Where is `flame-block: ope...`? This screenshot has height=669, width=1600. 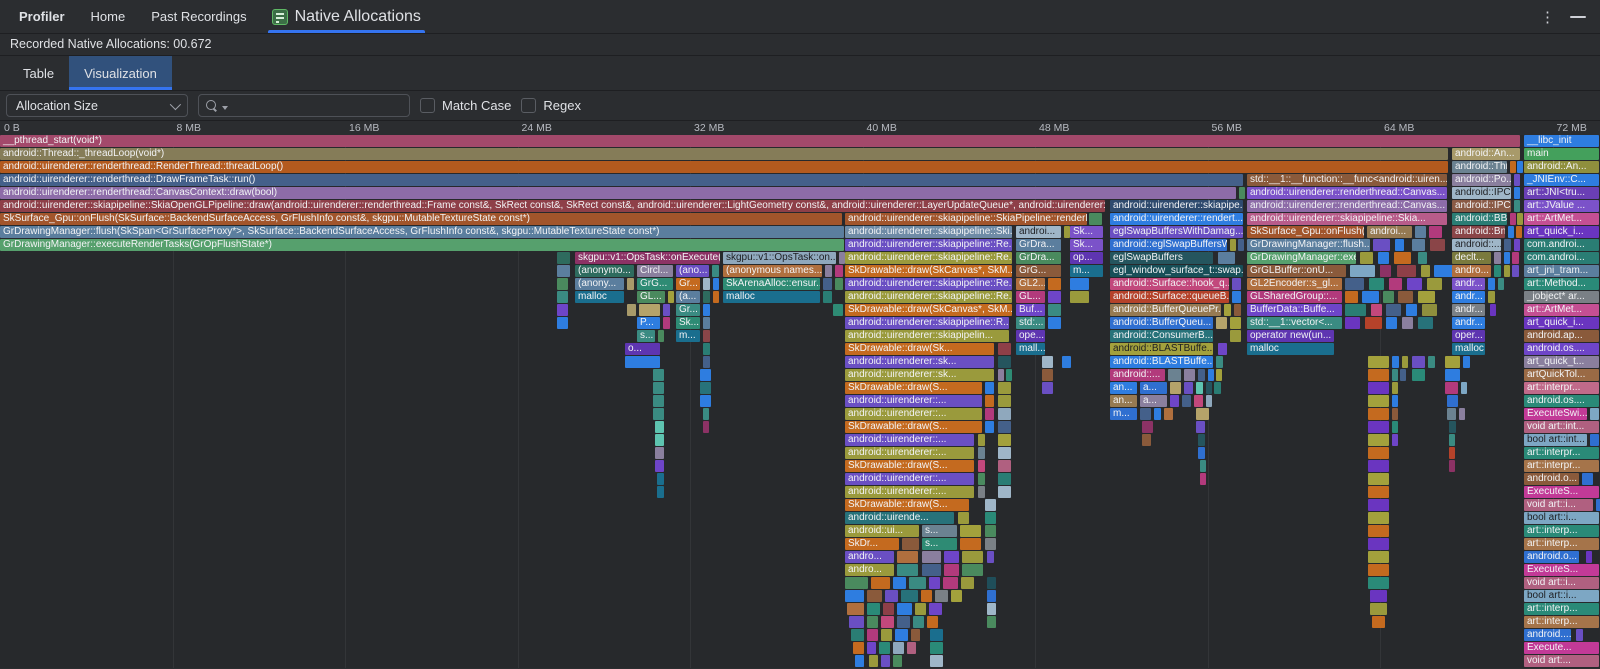 flame-block: ope... is located at coordinates (1030, 336).